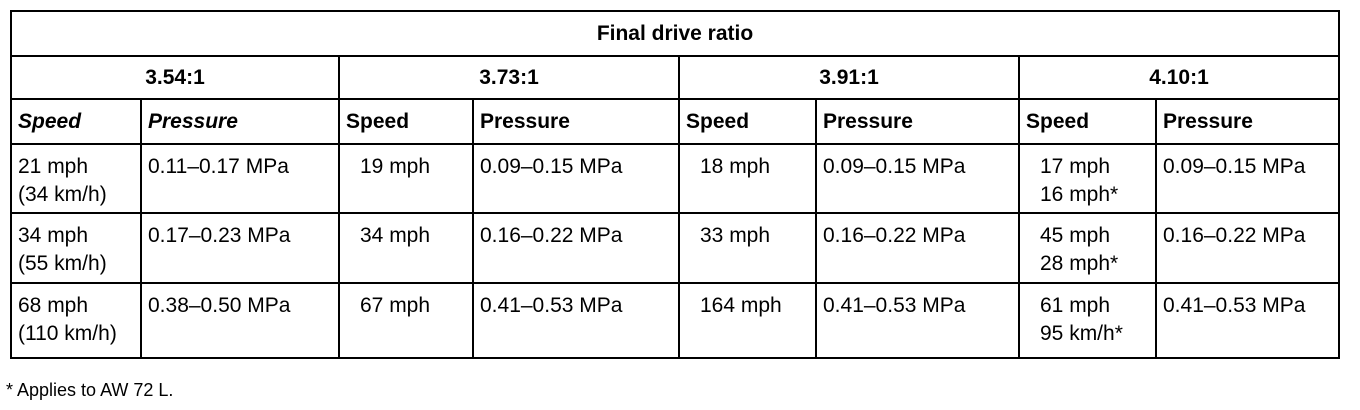 The image size is (1360, 410). I want to click on cell-line: 95 km/h*, so click(1081, 333).